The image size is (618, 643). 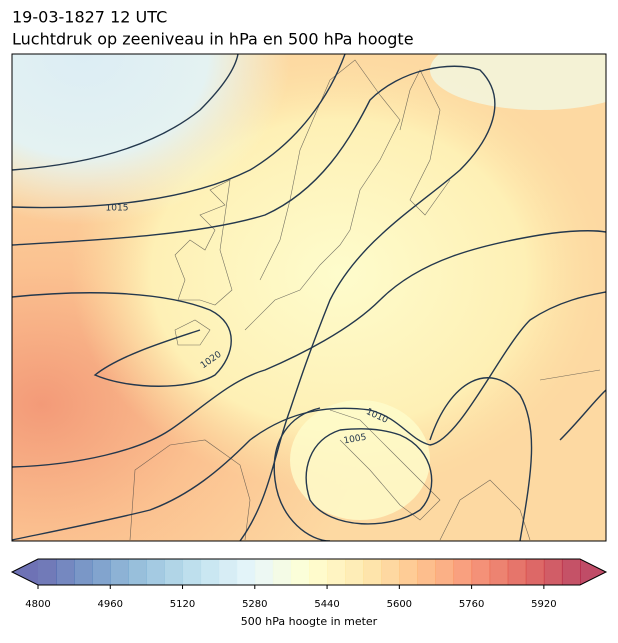 I want to click on colorbar-tick-label: 5920, so click(x=543, y=604).